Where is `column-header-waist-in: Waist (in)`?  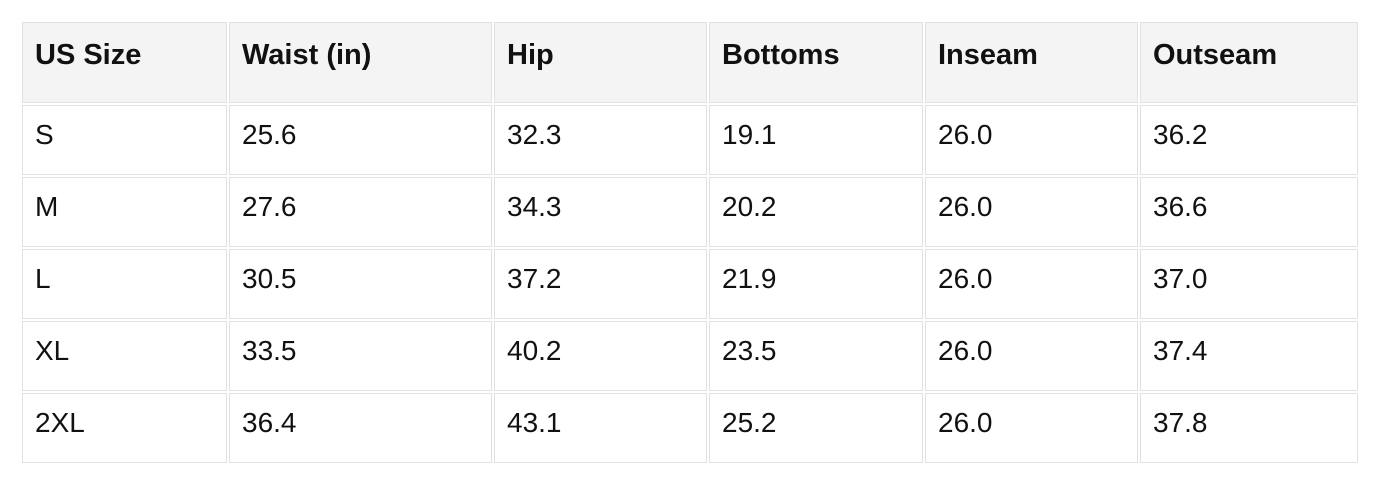
column-header-waist-in: Waist (in) is located at coordinates (360, 62).